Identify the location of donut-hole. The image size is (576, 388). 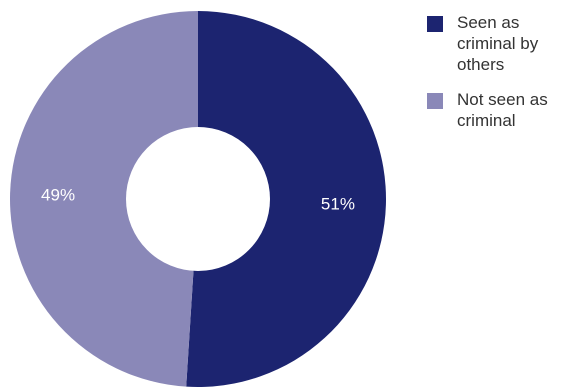
(198, 199).